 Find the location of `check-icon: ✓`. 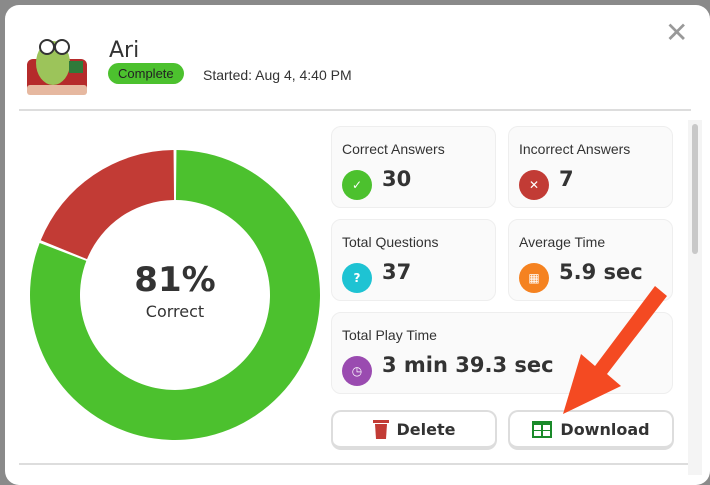

check-icon: ✓ is located at coordinates (357, 185).